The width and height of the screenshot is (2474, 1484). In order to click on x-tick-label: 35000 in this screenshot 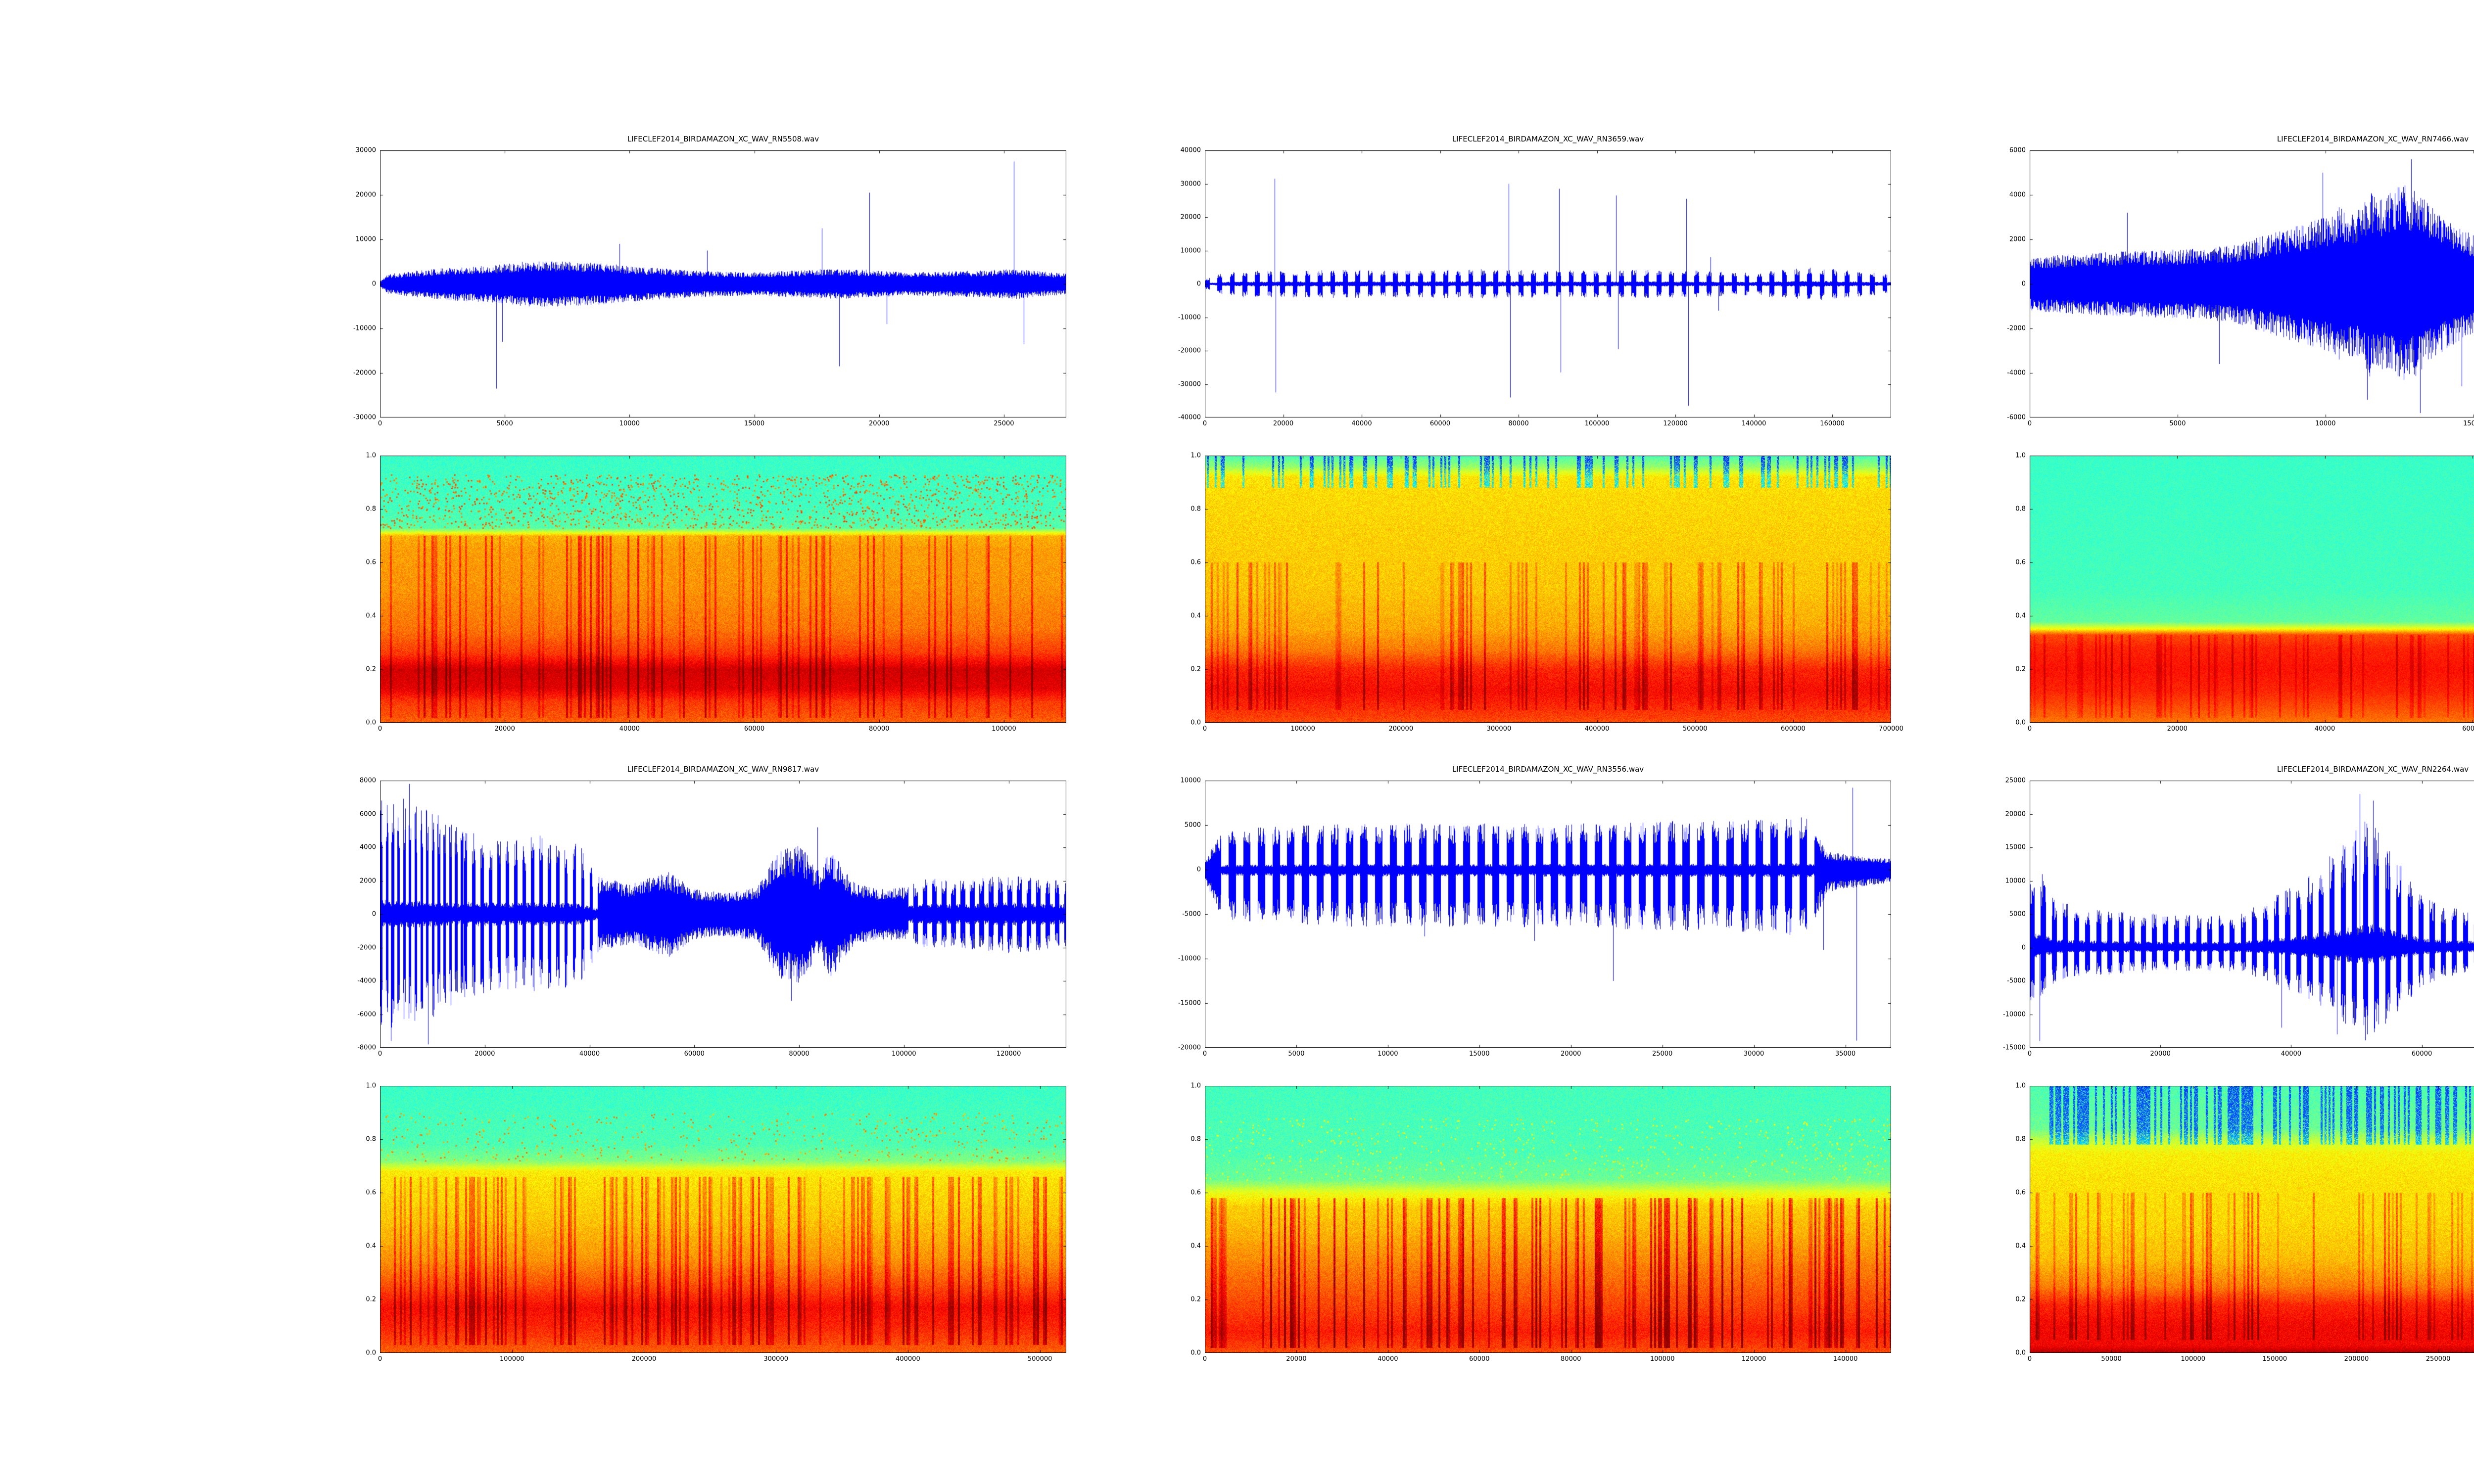, I will do `click(1846, 1054)`.